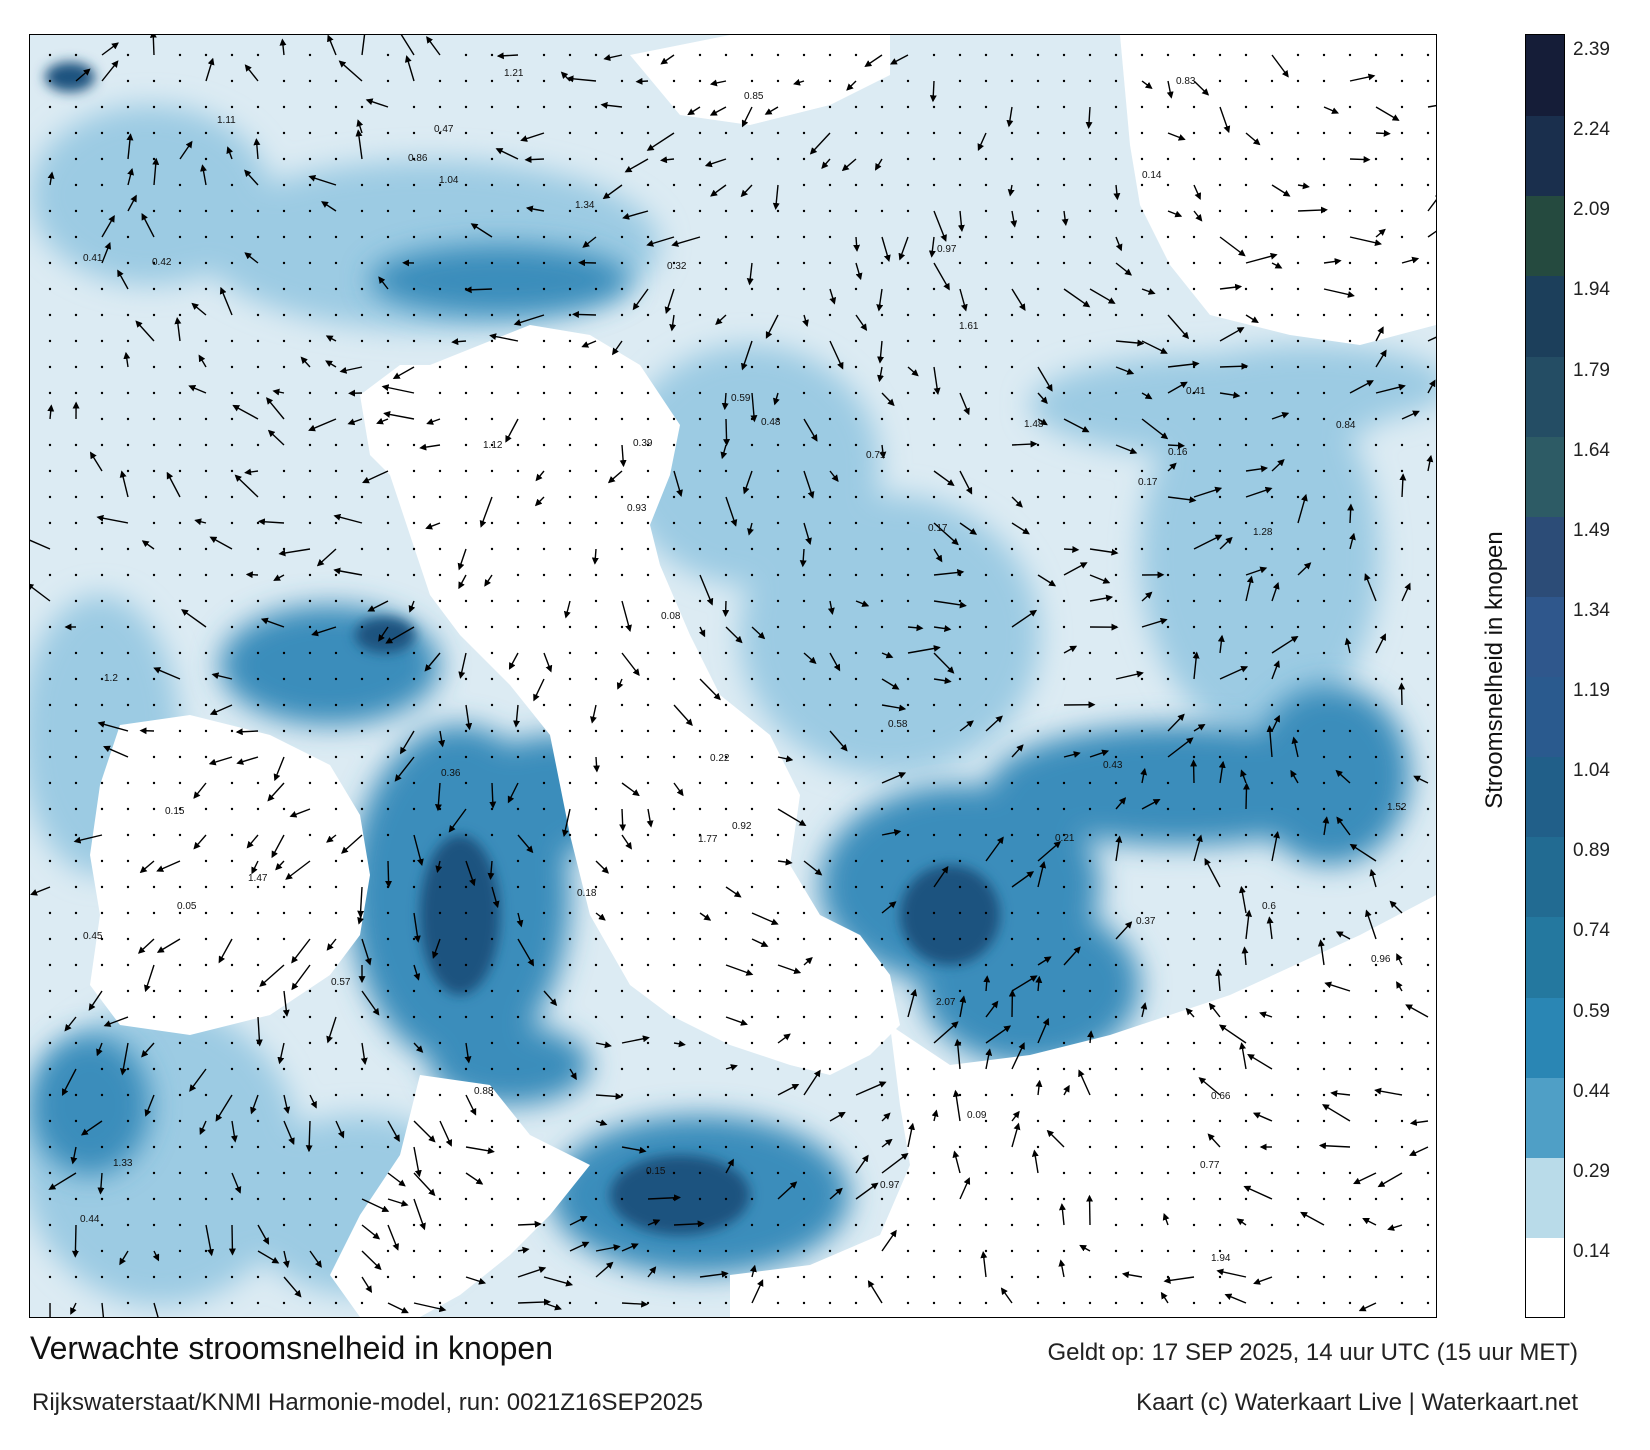  Describe the element at coordinates (1545, 396) in the screenshot. I see `colorbar-band` at that location.